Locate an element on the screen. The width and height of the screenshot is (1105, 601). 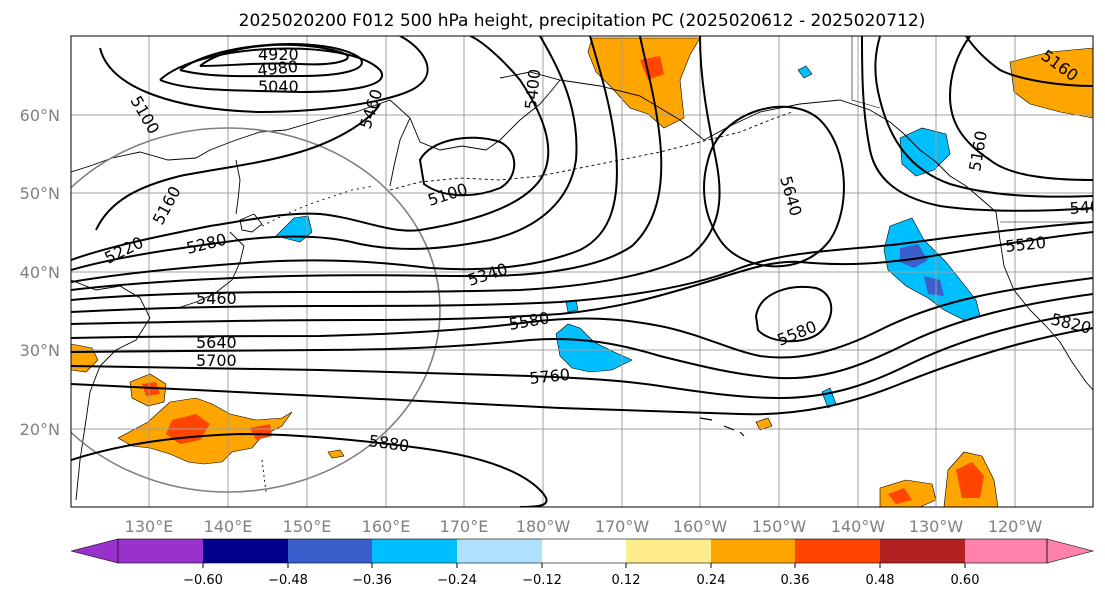
precip-core-epac-a is located at coordinates (970, 480).